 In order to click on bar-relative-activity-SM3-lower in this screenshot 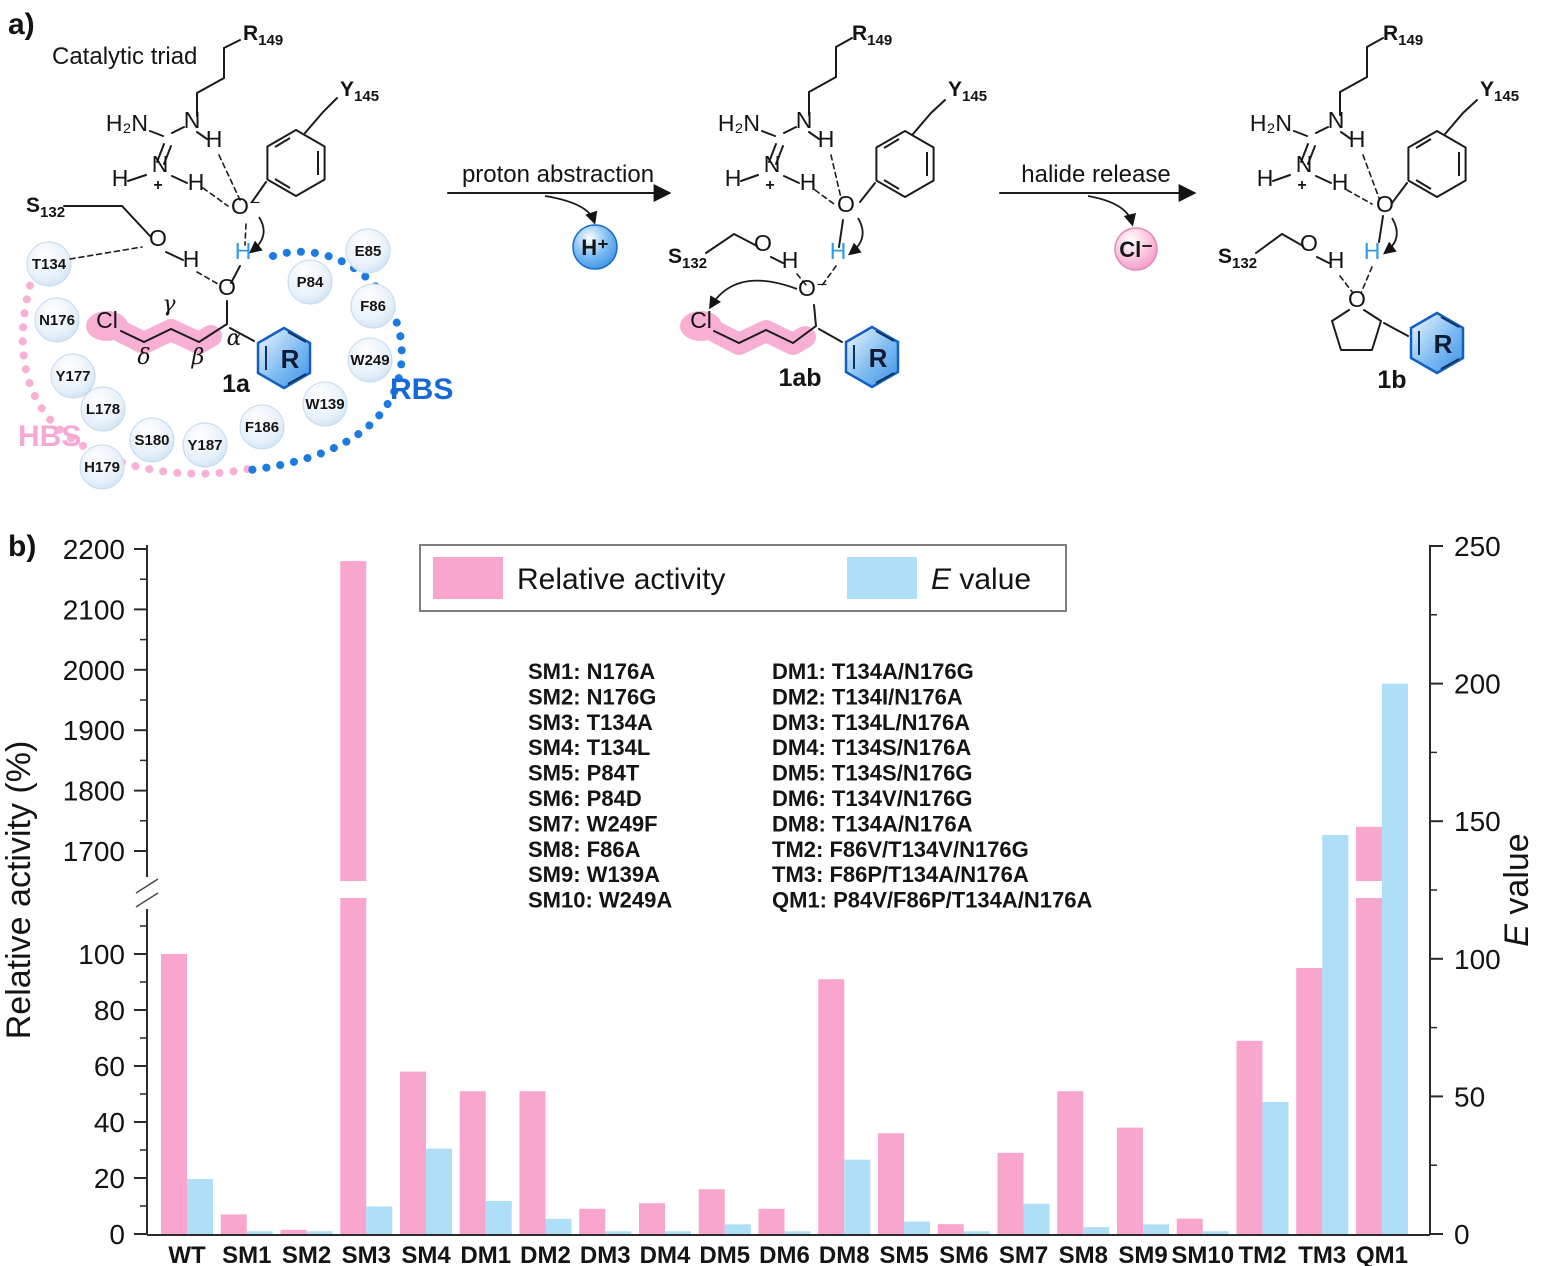, I will do `click(353, 1066)`.